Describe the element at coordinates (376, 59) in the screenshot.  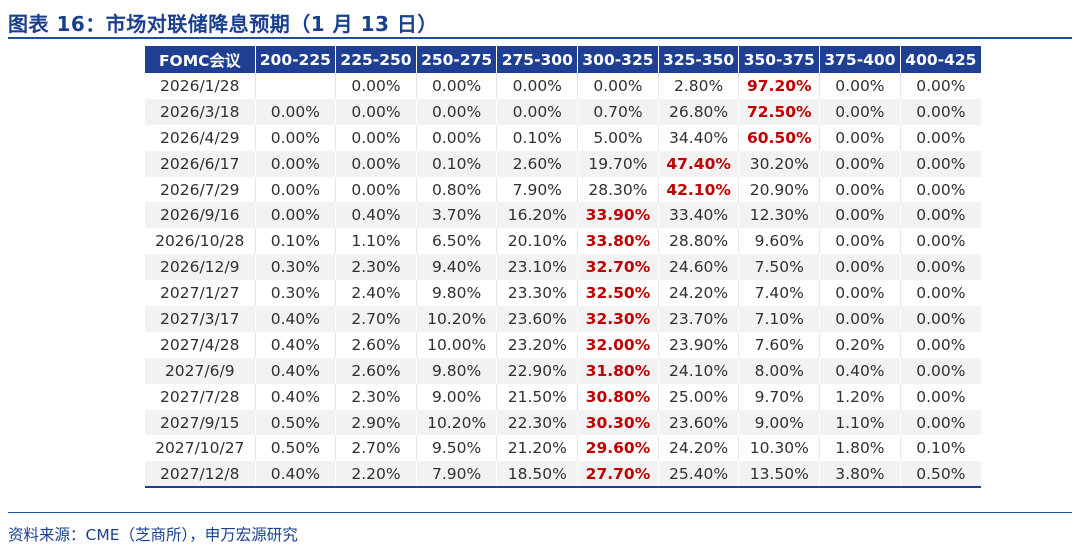
I see `header-cell-range: 225-250` at that location.